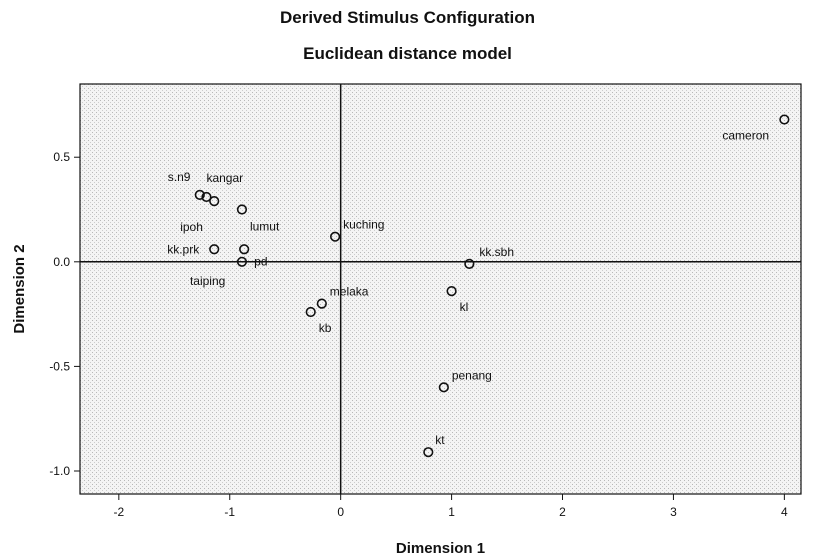  Describe the element at coordinates (349, 292) in the screenshot. I see `point-label-melaka: melaka` at that location.